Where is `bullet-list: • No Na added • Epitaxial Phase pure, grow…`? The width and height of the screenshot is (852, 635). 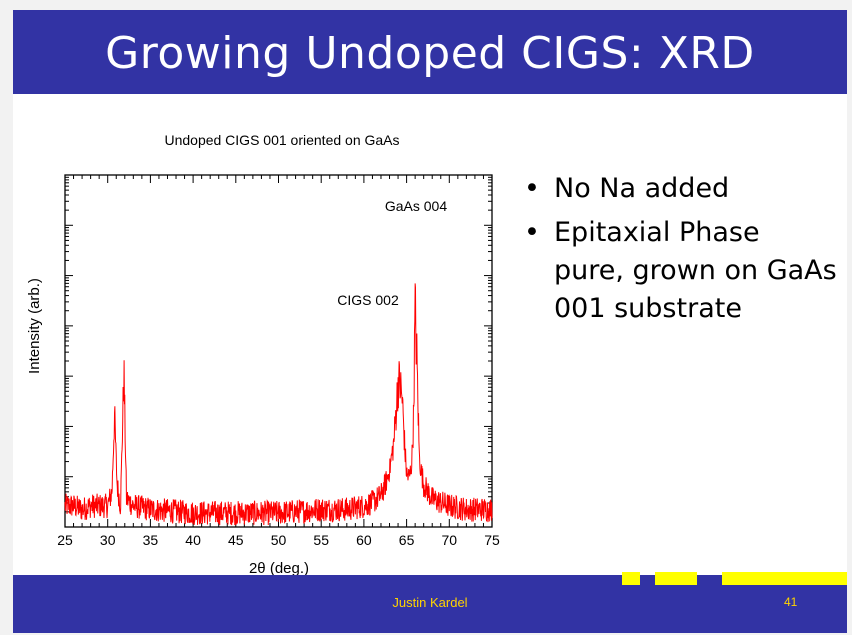 bullet-list: • No Na added • Epitaxial Phase pure, grow… is located at coordinates (678, 252).